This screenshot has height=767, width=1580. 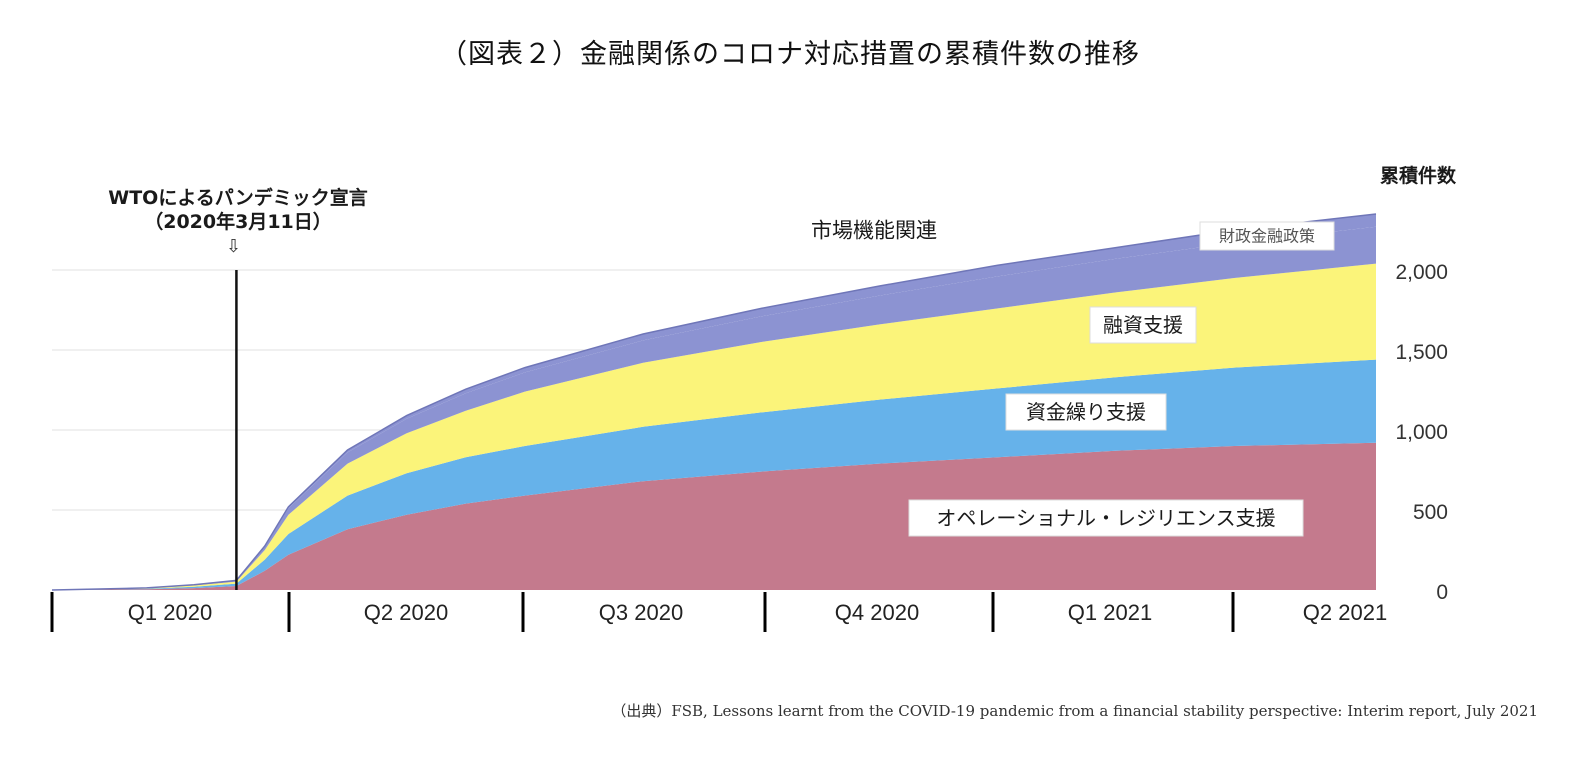 What do you see at coordinates (238, 222) in the screenshot?
I see `pandemic-annotation-line2: （2020年3月11日）` at bounding box center [238, 222].